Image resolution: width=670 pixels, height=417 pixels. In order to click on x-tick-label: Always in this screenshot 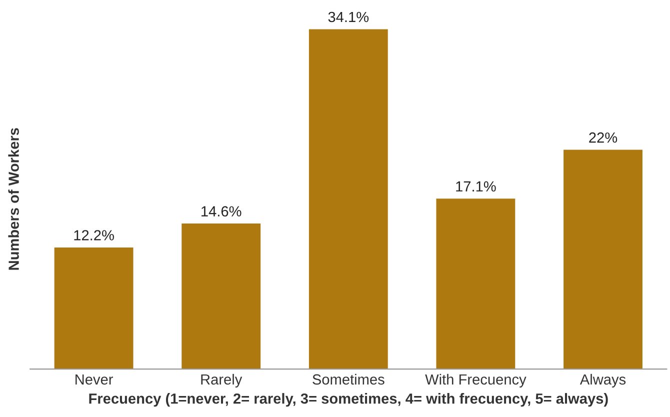, I will do `click(603, 381)`.